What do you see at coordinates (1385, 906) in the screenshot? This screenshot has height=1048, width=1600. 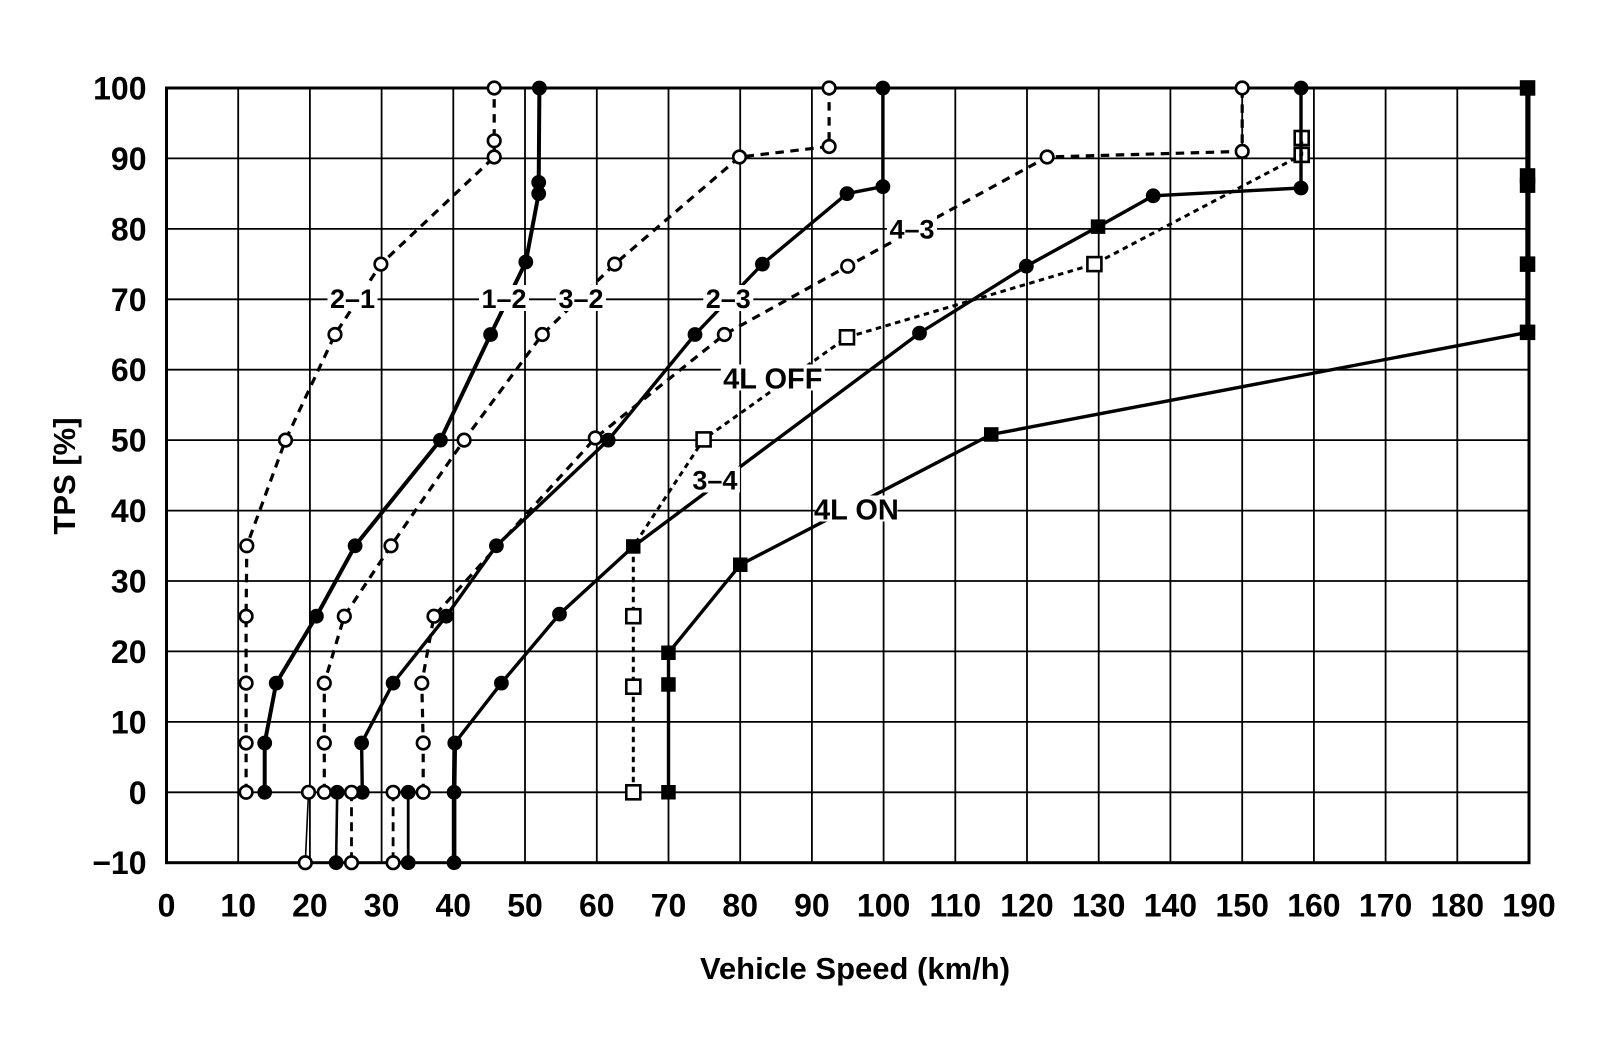 I see `svg-text: 170` at bounding box center [1385, 906].